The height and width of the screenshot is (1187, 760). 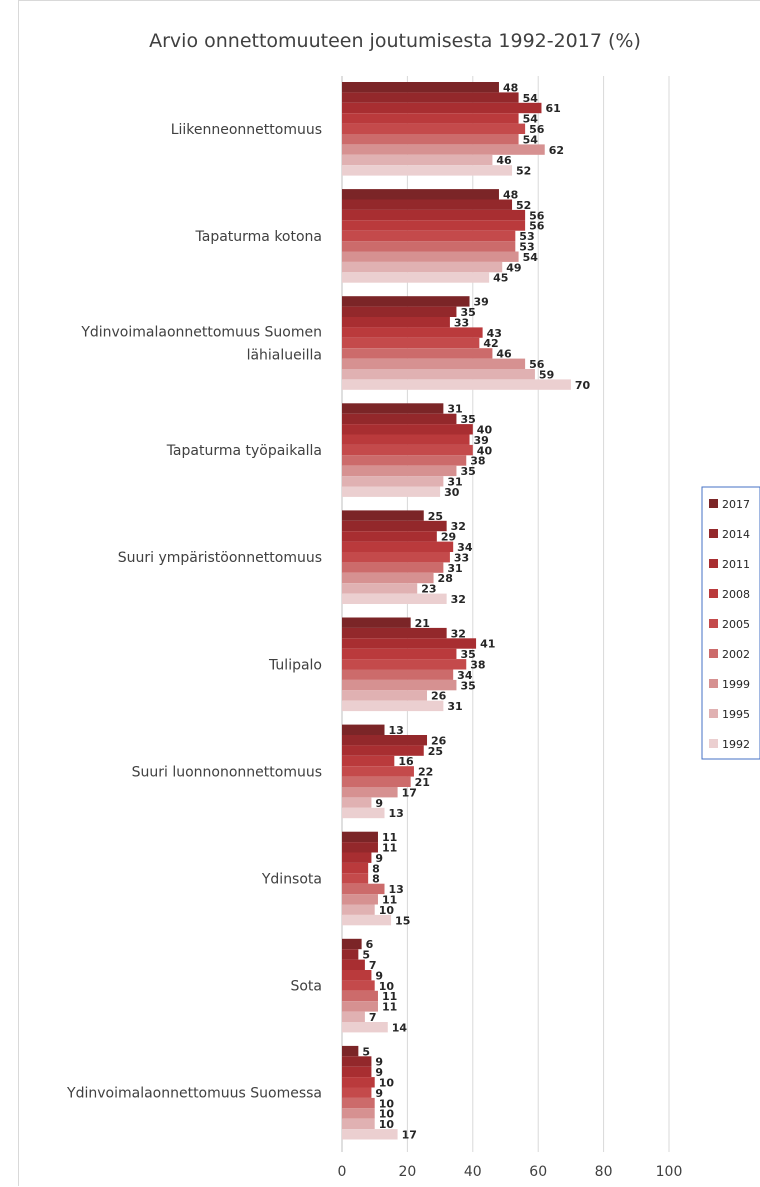 What do you see at coordinates (513, 267) in the screenshot?
I see `data-label: 49` at bounding box center [513, 267].